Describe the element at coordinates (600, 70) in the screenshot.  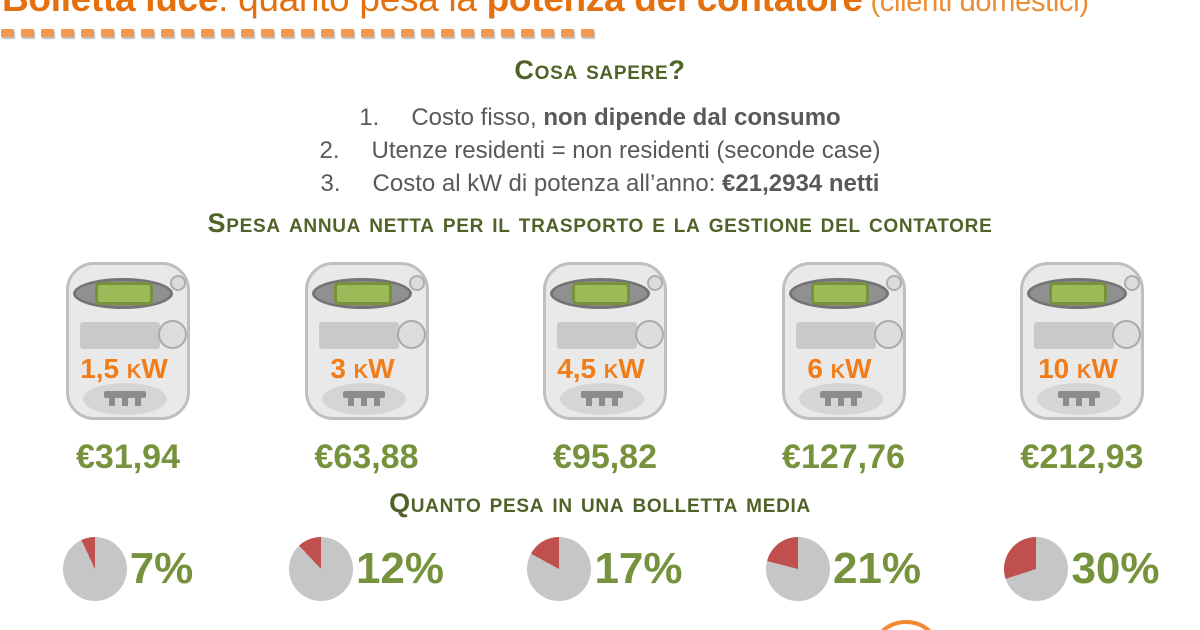
I see `section-heading-cosa-sapere: Cosa sapere?` at that location.